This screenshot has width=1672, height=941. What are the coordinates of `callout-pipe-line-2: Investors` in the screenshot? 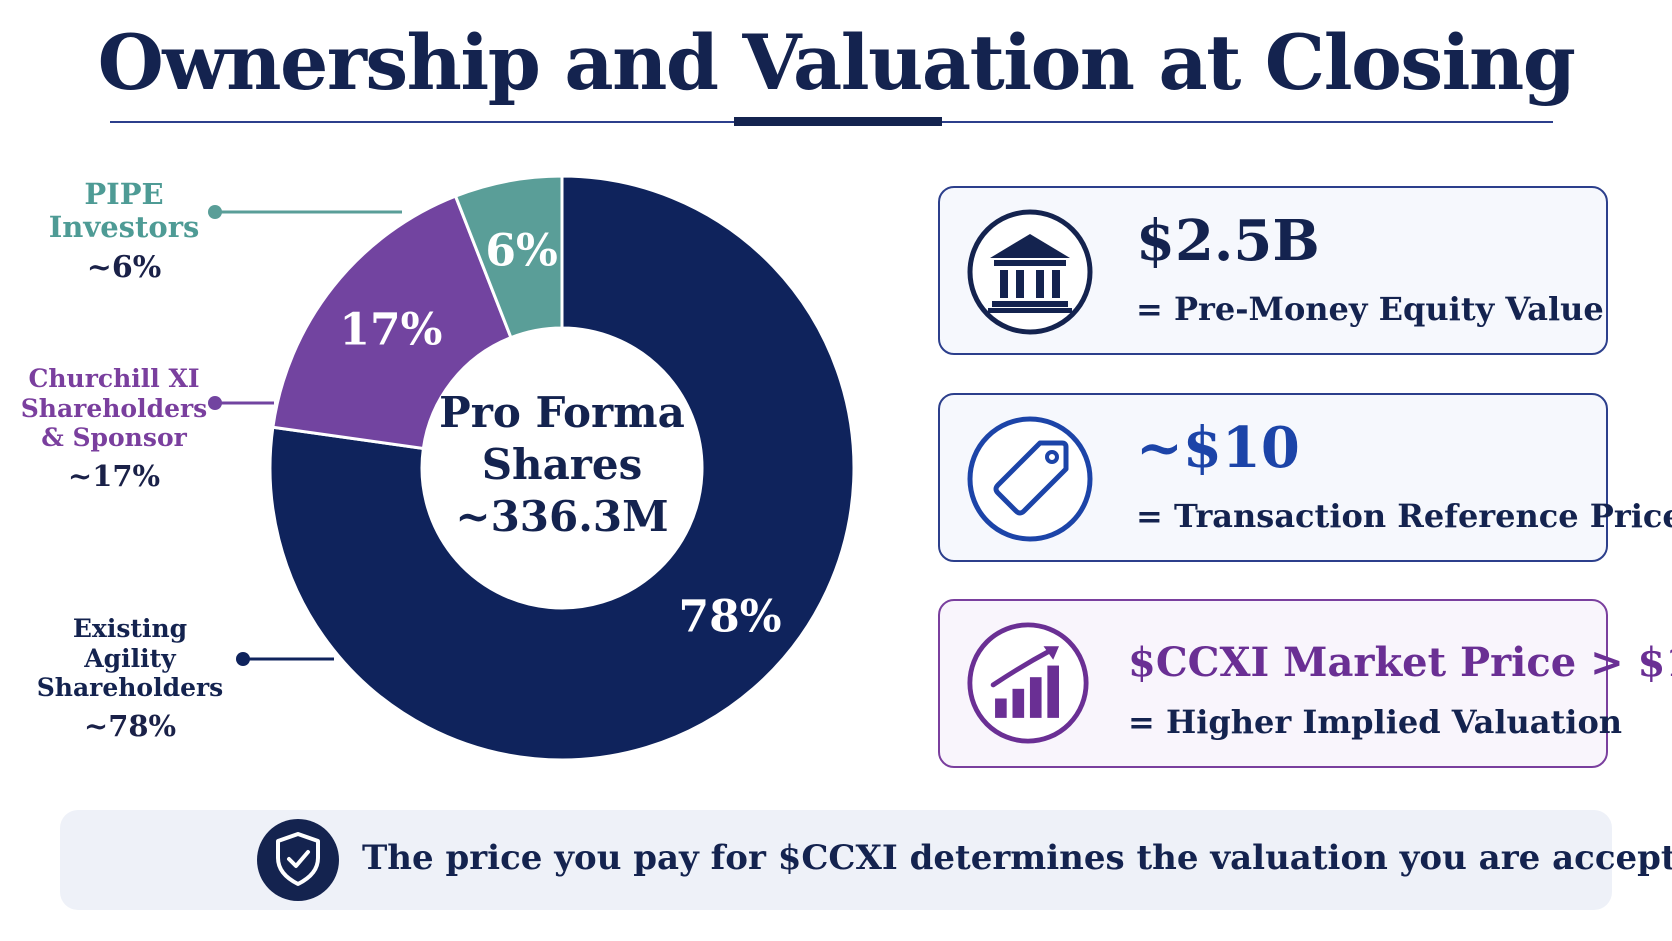 It's located at (124, 227).